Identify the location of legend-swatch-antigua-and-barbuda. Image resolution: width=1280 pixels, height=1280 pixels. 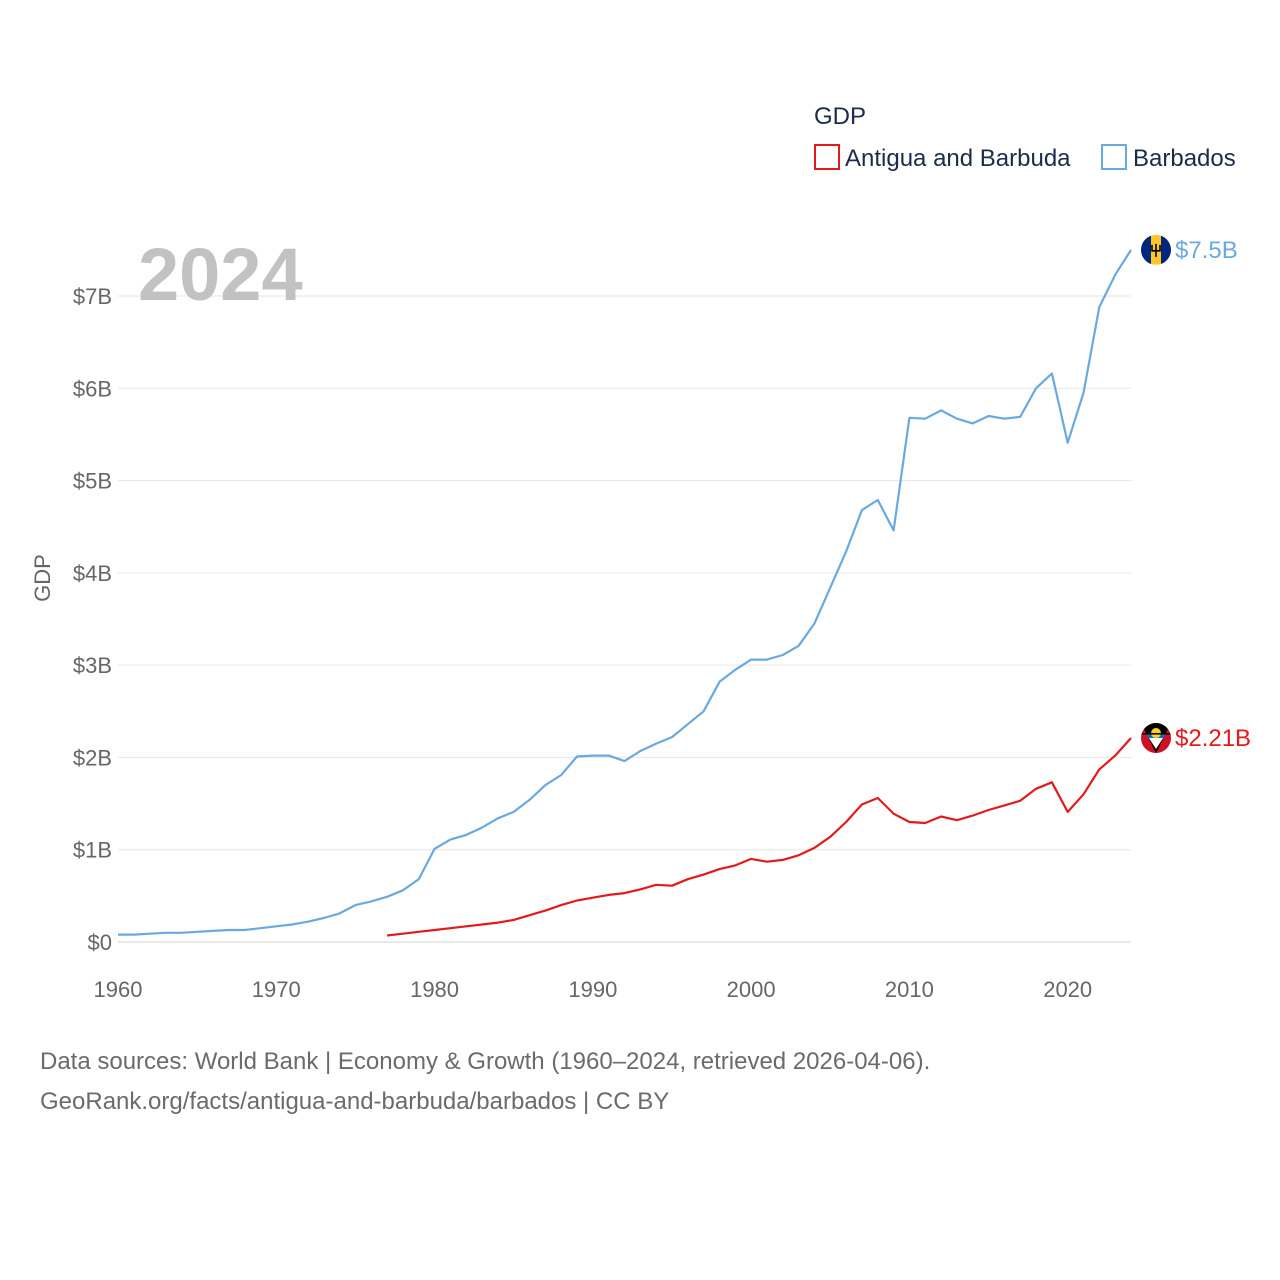
(827, 157).